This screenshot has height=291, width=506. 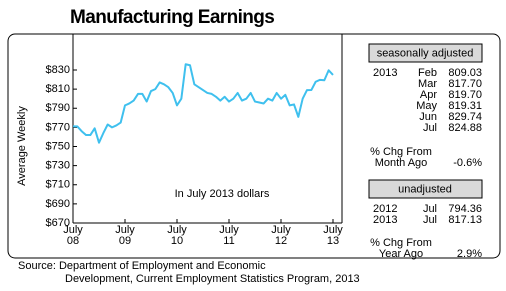 What do you see at coordinates (428, 117) in the screenshot?
I see `panel-month: Jun` at bounding box center [428, 117].